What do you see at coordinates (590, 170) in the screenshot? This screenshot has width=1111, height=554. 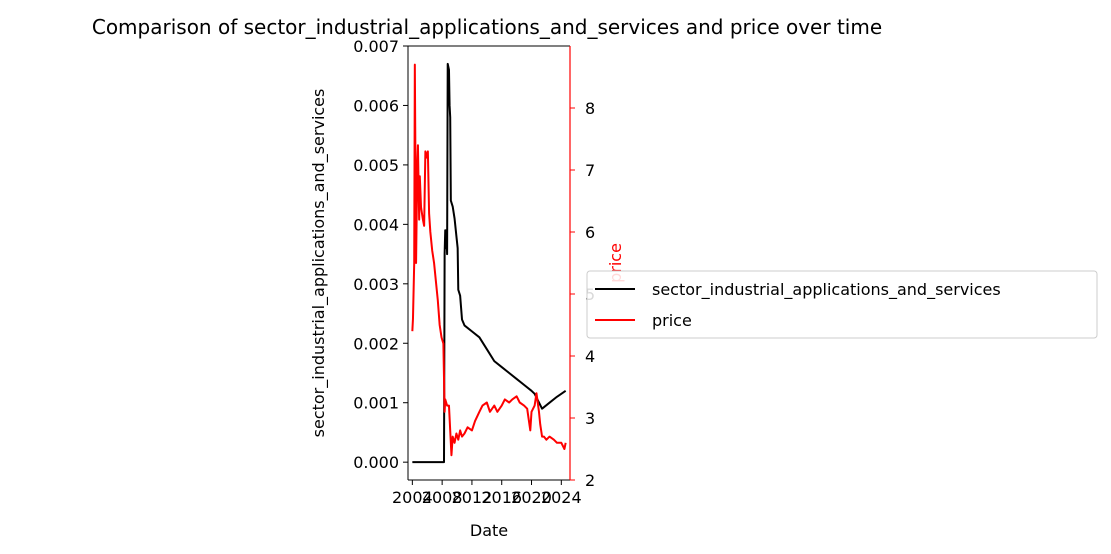 I see `right-y-tick-label: 7` at bounding box center [590, 170].